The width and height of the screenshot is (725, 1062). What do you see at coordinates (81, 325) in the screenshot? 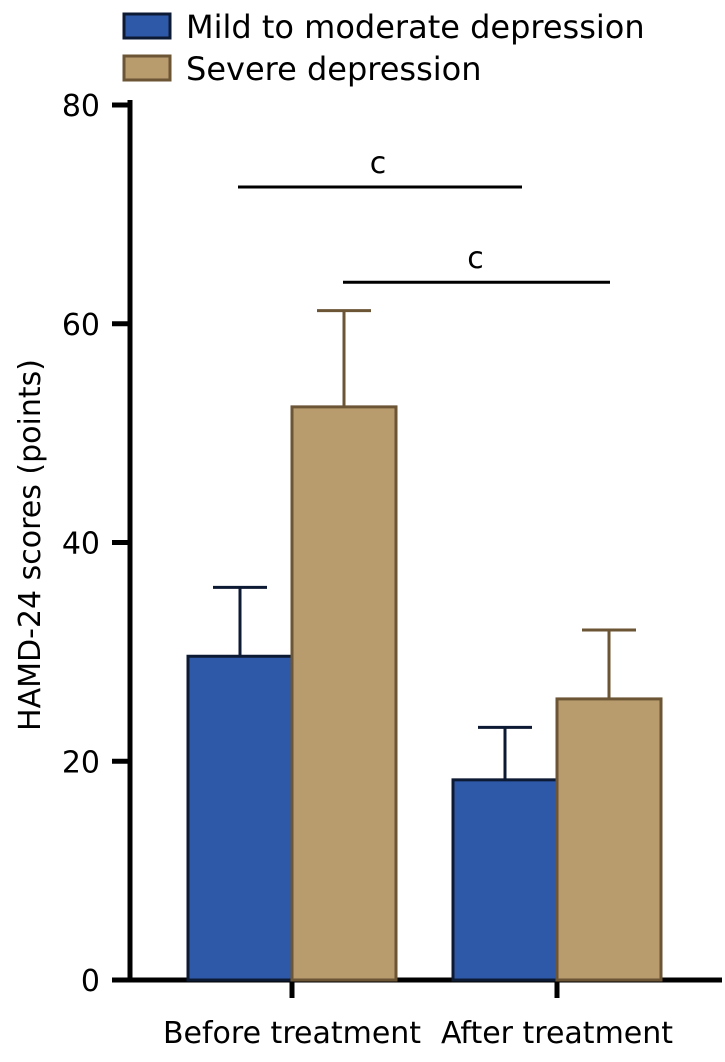
I see `y-tick-label: 60` at bounding box center [81, 325].